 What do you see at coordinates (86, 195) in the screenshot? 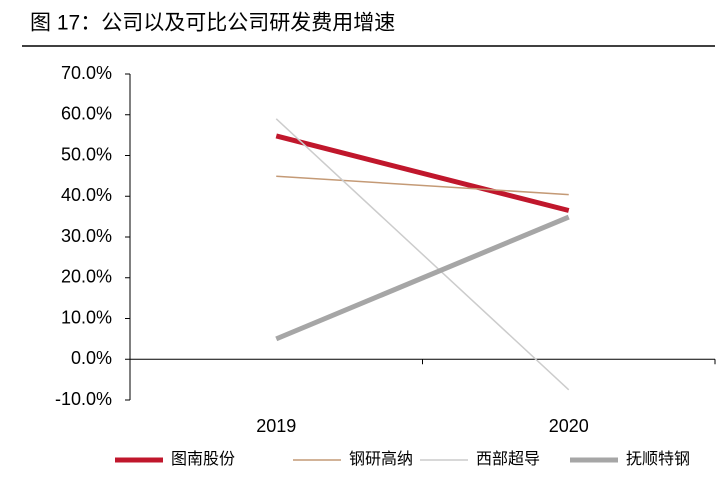
I see `y-tick-label: 40.0%` at bounding box center [86, 195].